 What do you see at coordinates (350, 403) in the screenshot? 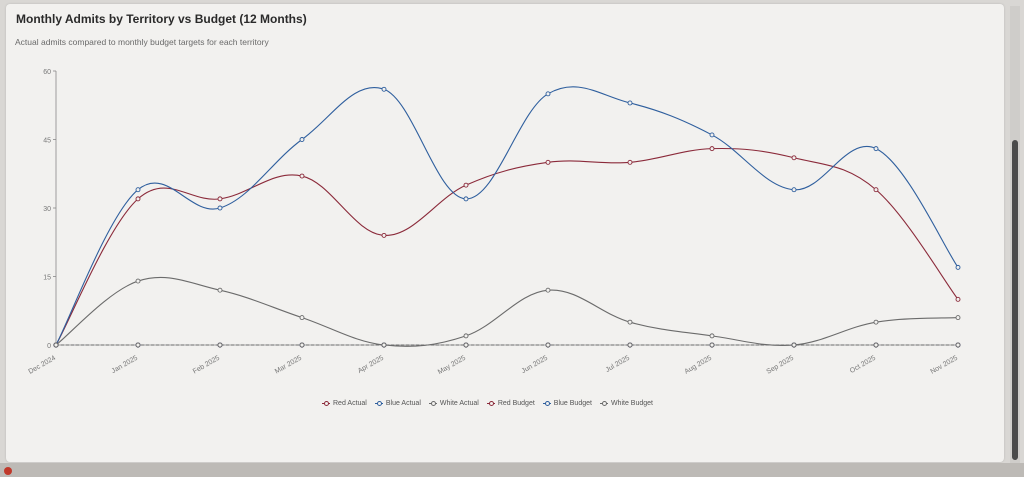
I see `legend-label: Red Actual` at bounding box center [350, 403].